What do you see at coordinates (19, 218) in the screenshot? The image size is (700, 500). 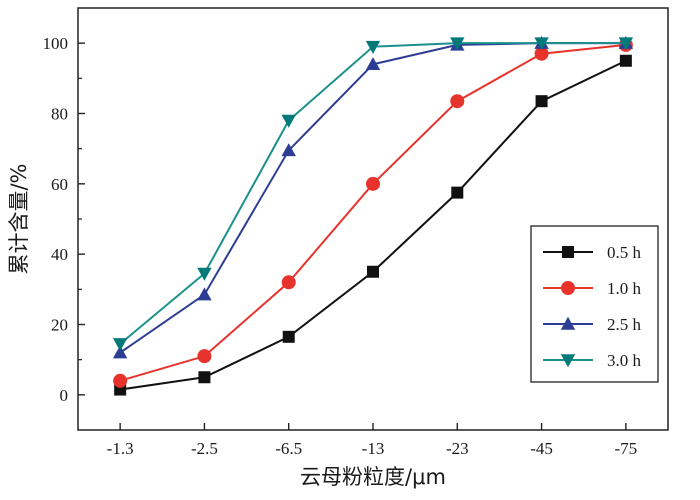 I see `y-axis-label: 累计含量/%` at bounding box center [19, 218].